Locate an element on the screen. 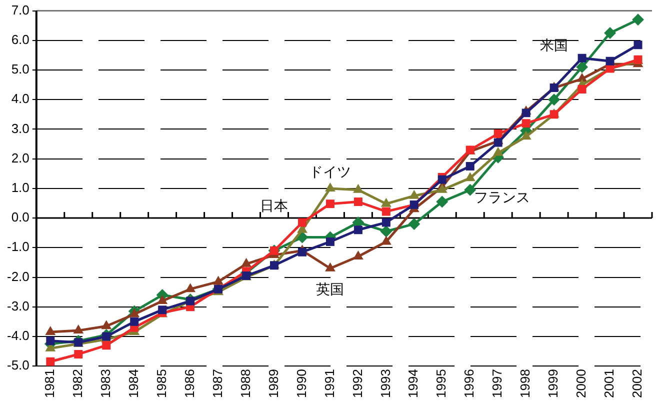 The width and height of the screenshot is (662, 401). x-tick-label: 1992 is located at coordinates (357, 383).